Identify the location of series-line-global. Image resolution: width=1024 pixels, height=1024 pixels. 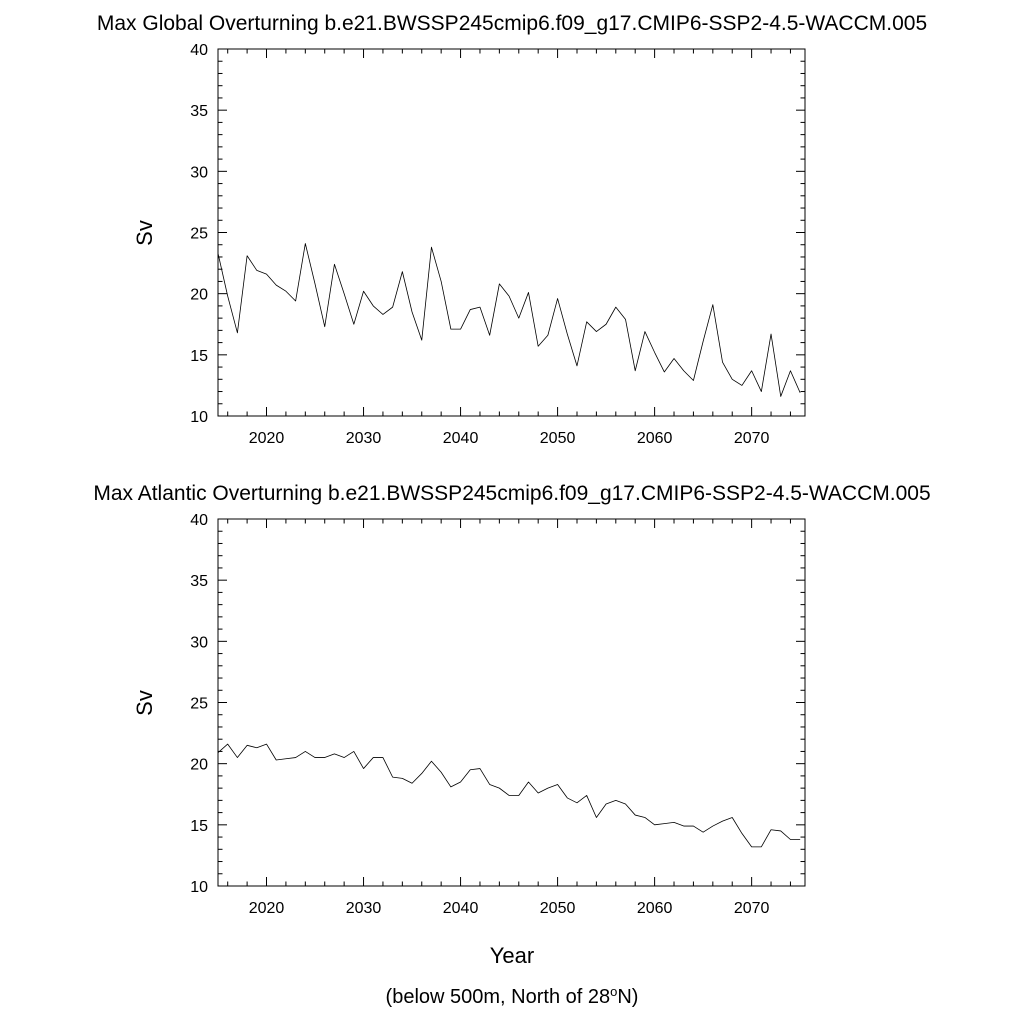
(509, 320).